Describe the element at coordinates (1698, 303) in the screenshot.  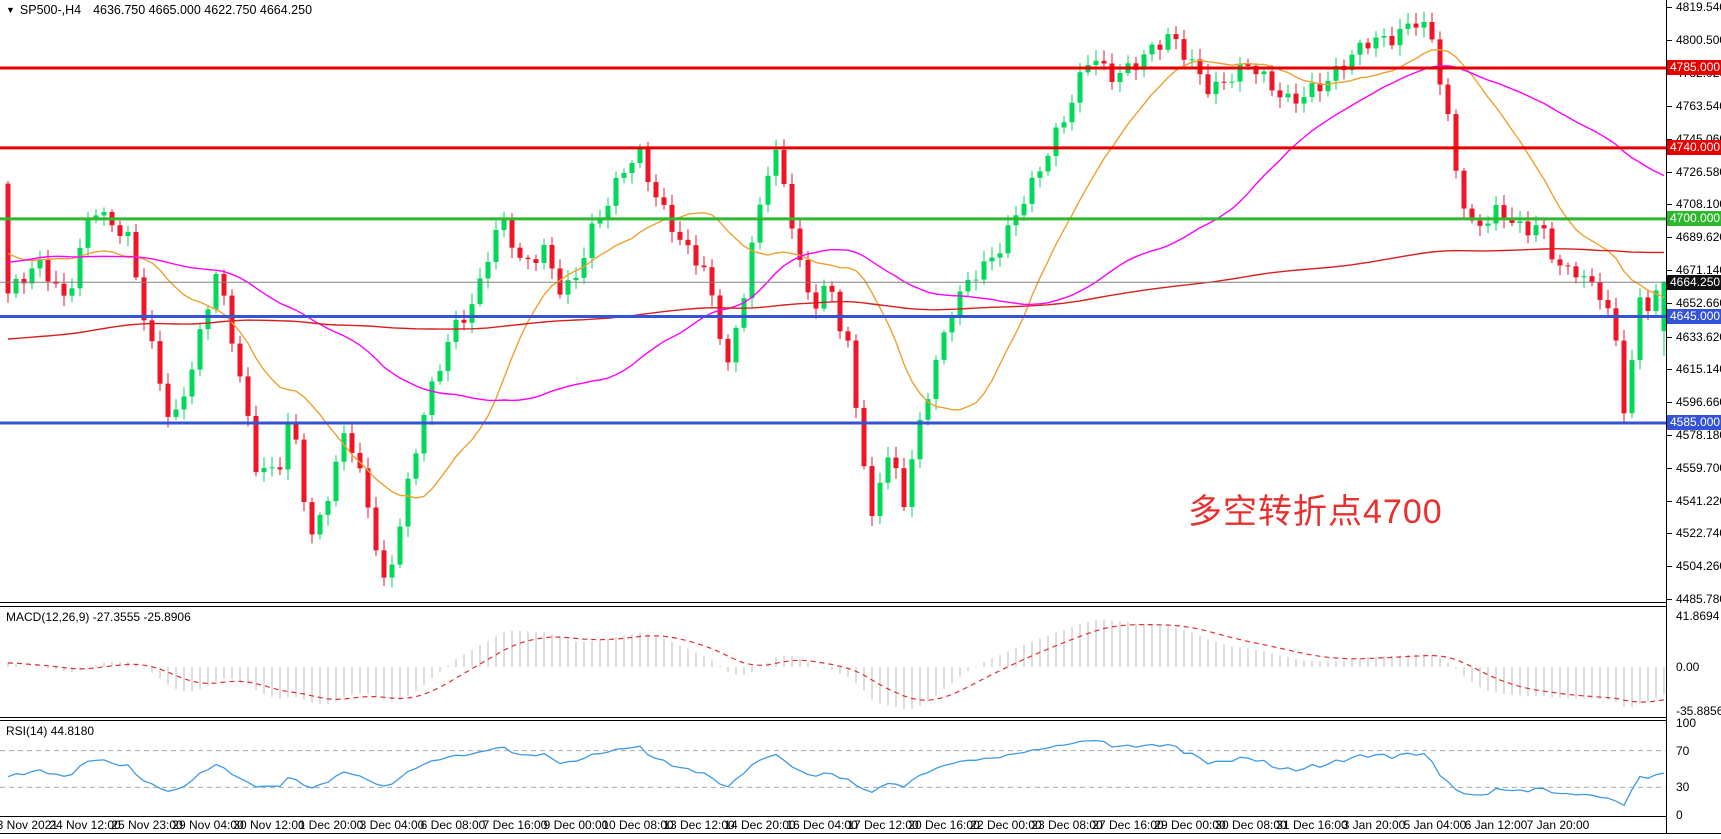
I see `price-tick-label: 4652.660` at that location.